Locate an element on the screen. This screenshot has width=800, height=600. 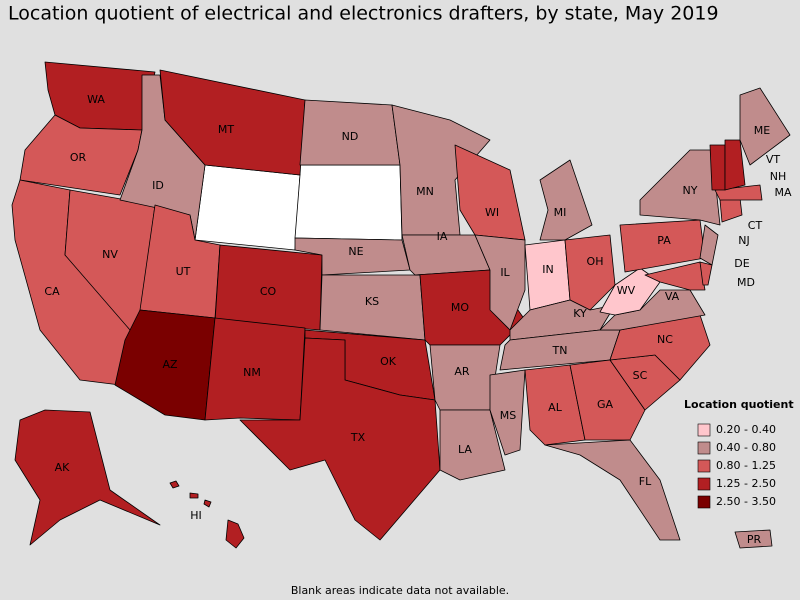
legend-title: Location quotient is located at coordinates (739, 404).